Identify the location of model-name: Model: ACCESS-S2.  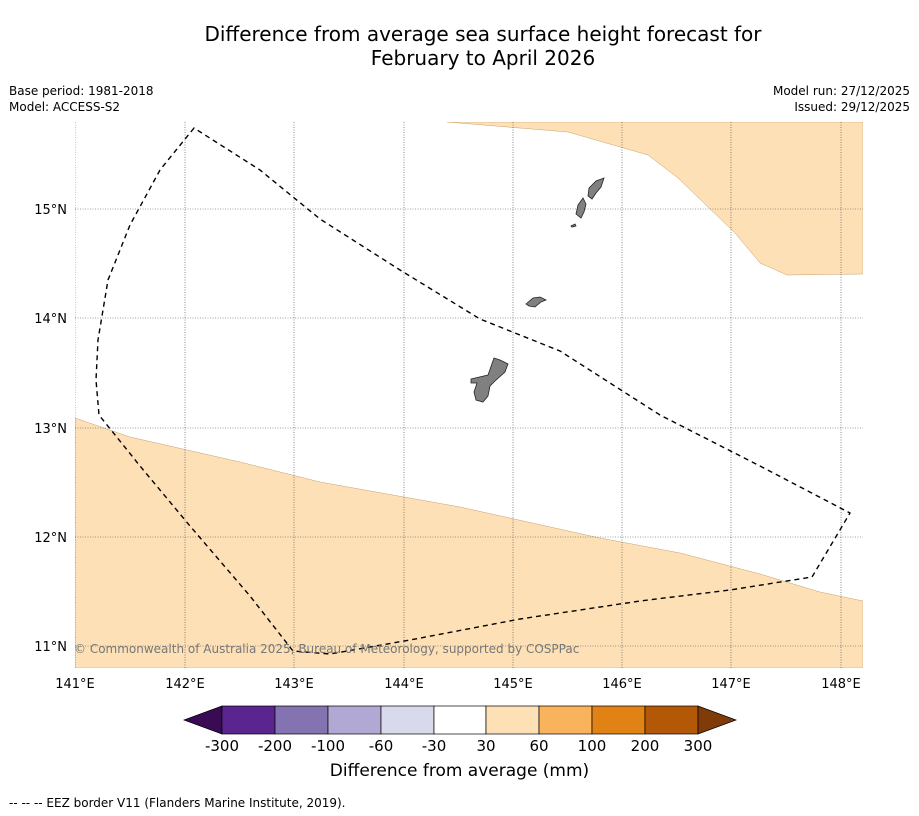
(65, 107).